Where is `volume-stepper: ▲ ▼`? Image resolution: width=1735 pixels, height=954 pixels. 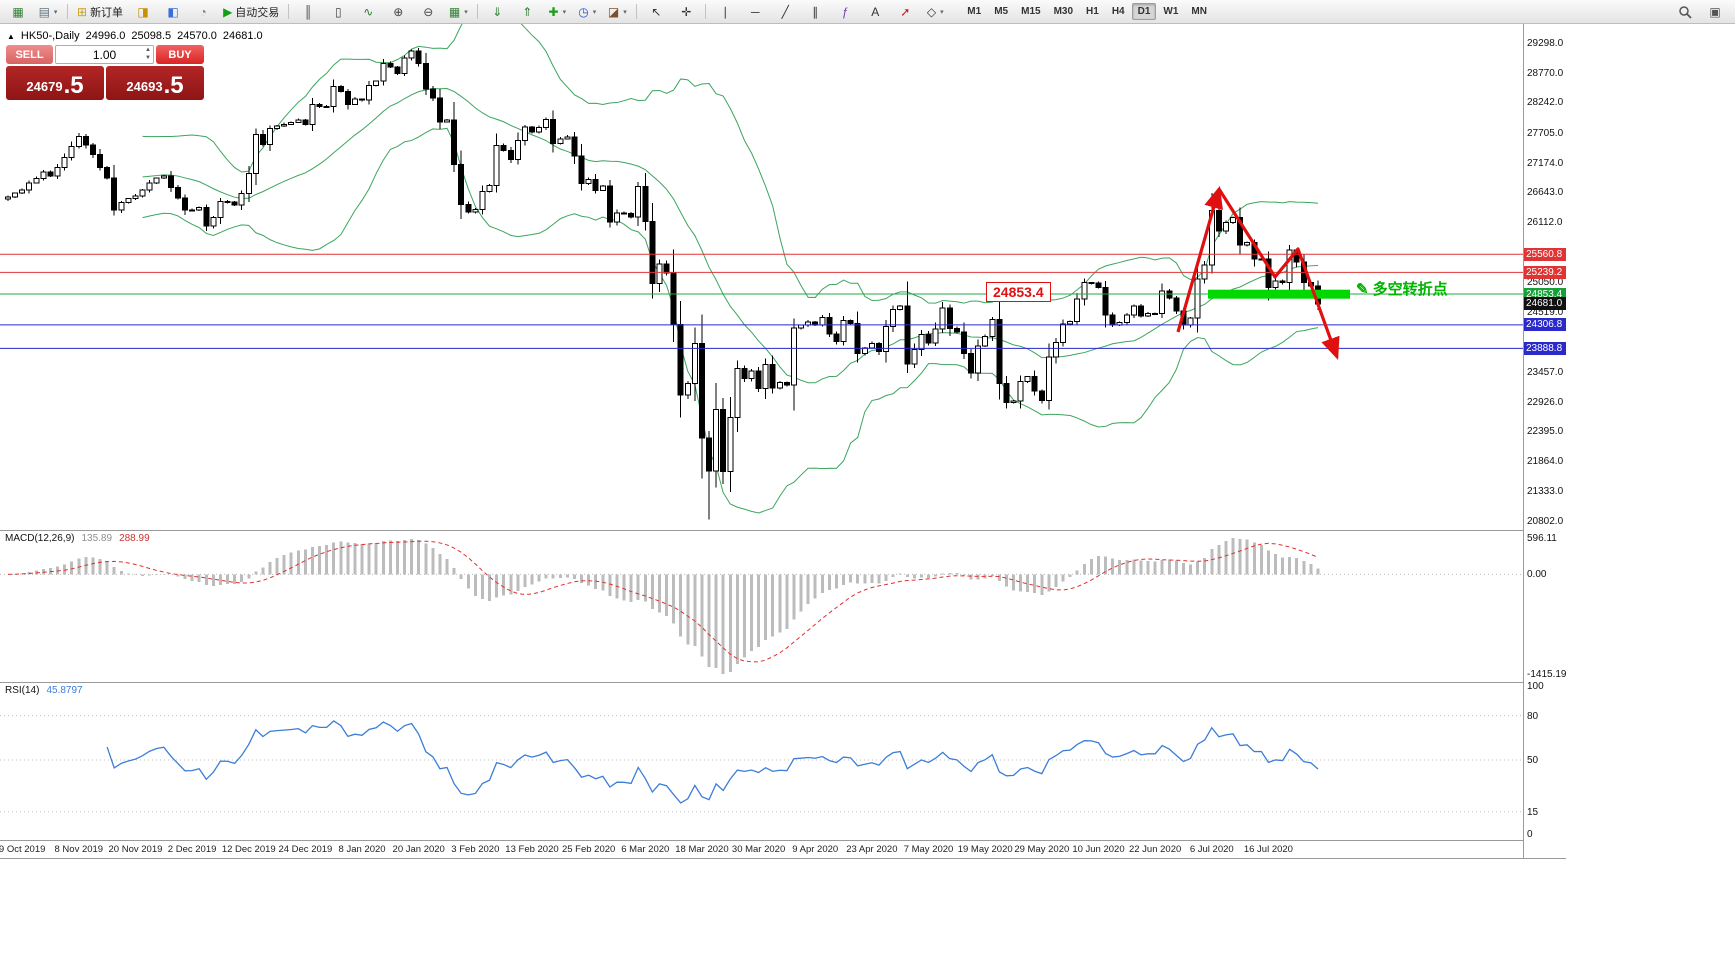
volume-stepper: ▲ ▼ is located at coordinates (148, 54).